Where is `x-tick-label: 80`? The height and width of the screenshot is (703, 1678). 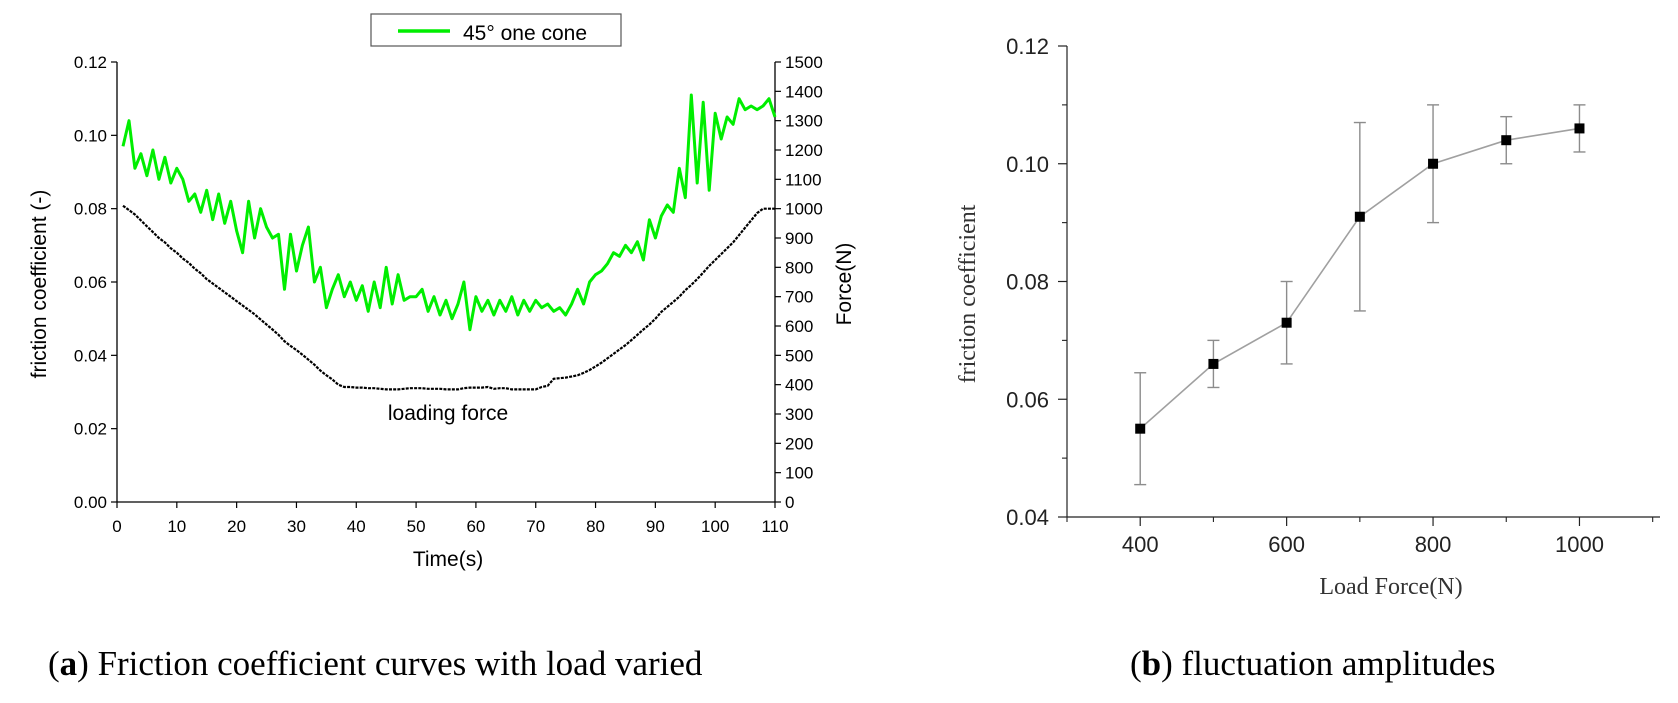
x-tick-label: 80 is located at coordinates (595, 526).